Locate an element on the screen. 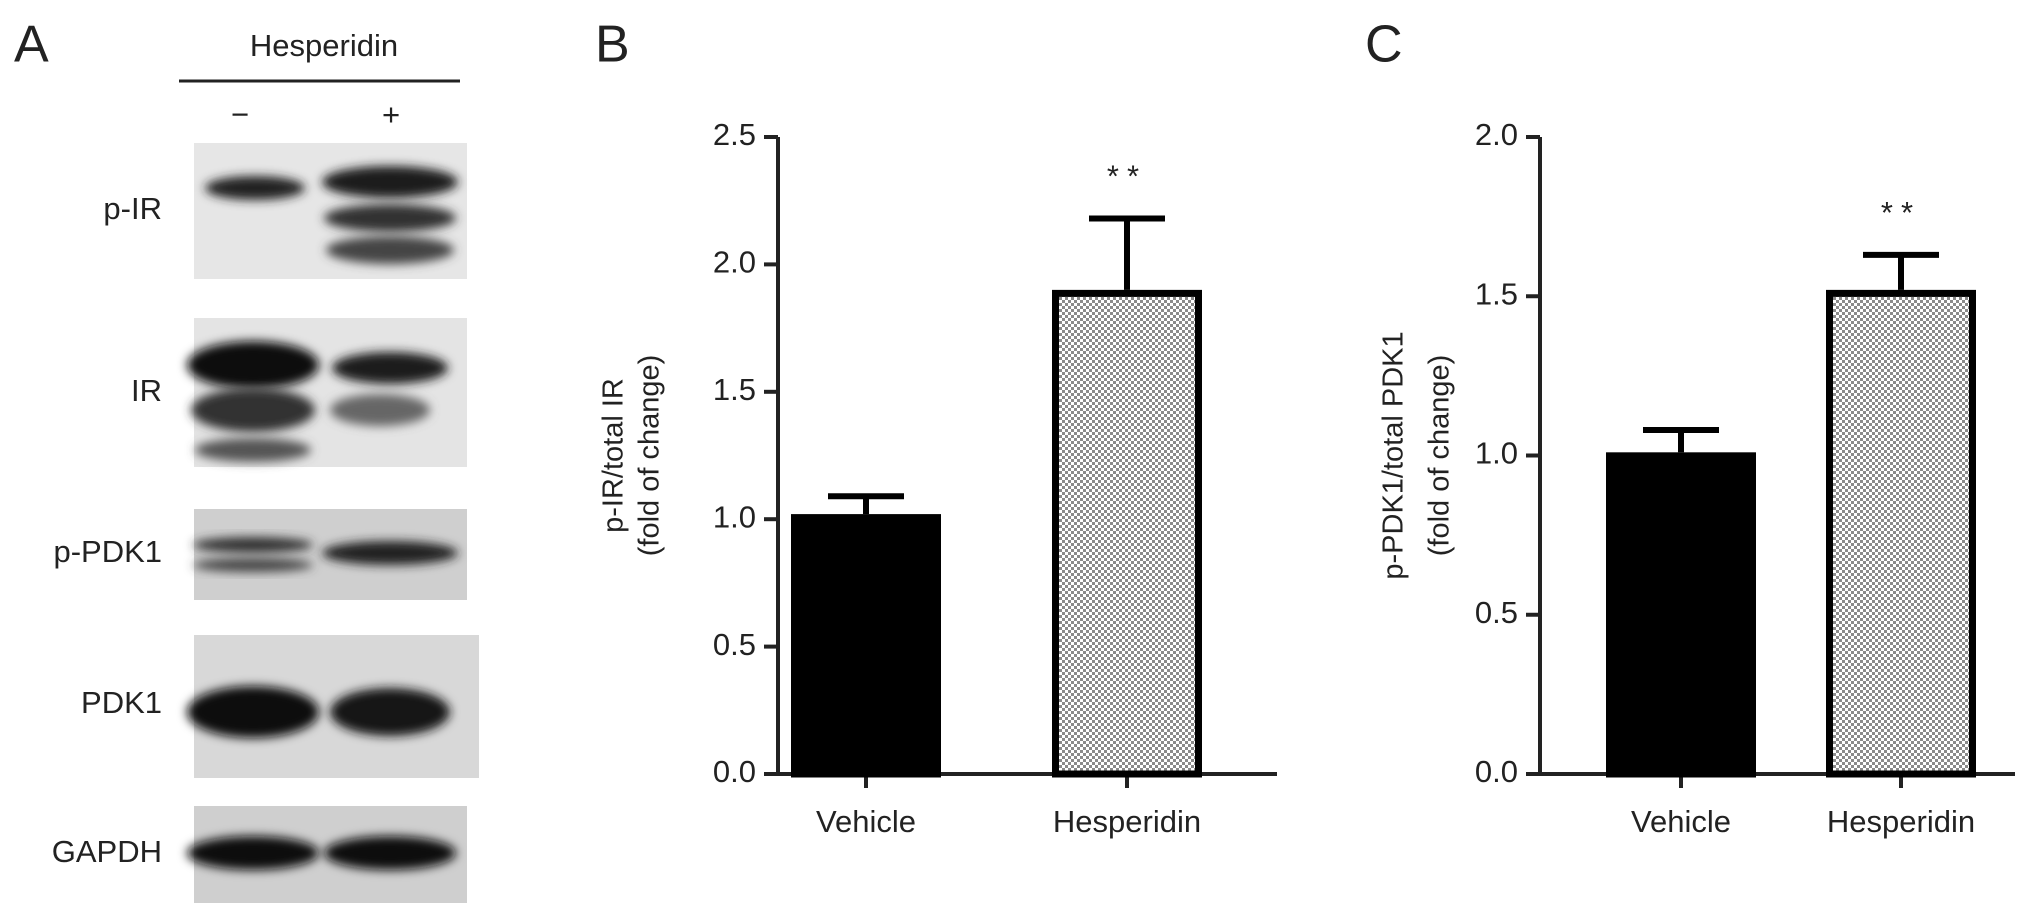 Image resolution: width=2031 pixels, height=924 pixels. y-tick-label: 2.5 is located at coordinates (734, 134).